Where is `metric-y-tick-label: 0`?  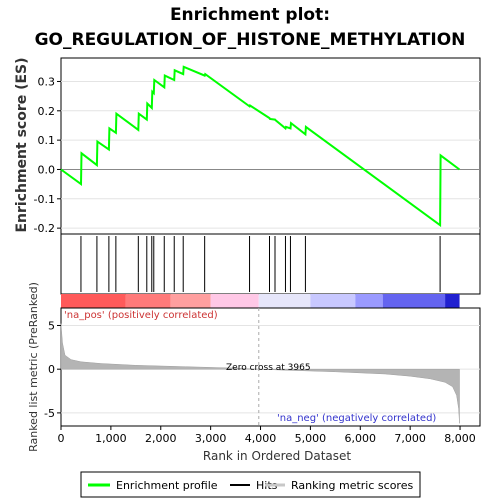
metric-y-tick-label: 0 is located at coordinates (51, 369).